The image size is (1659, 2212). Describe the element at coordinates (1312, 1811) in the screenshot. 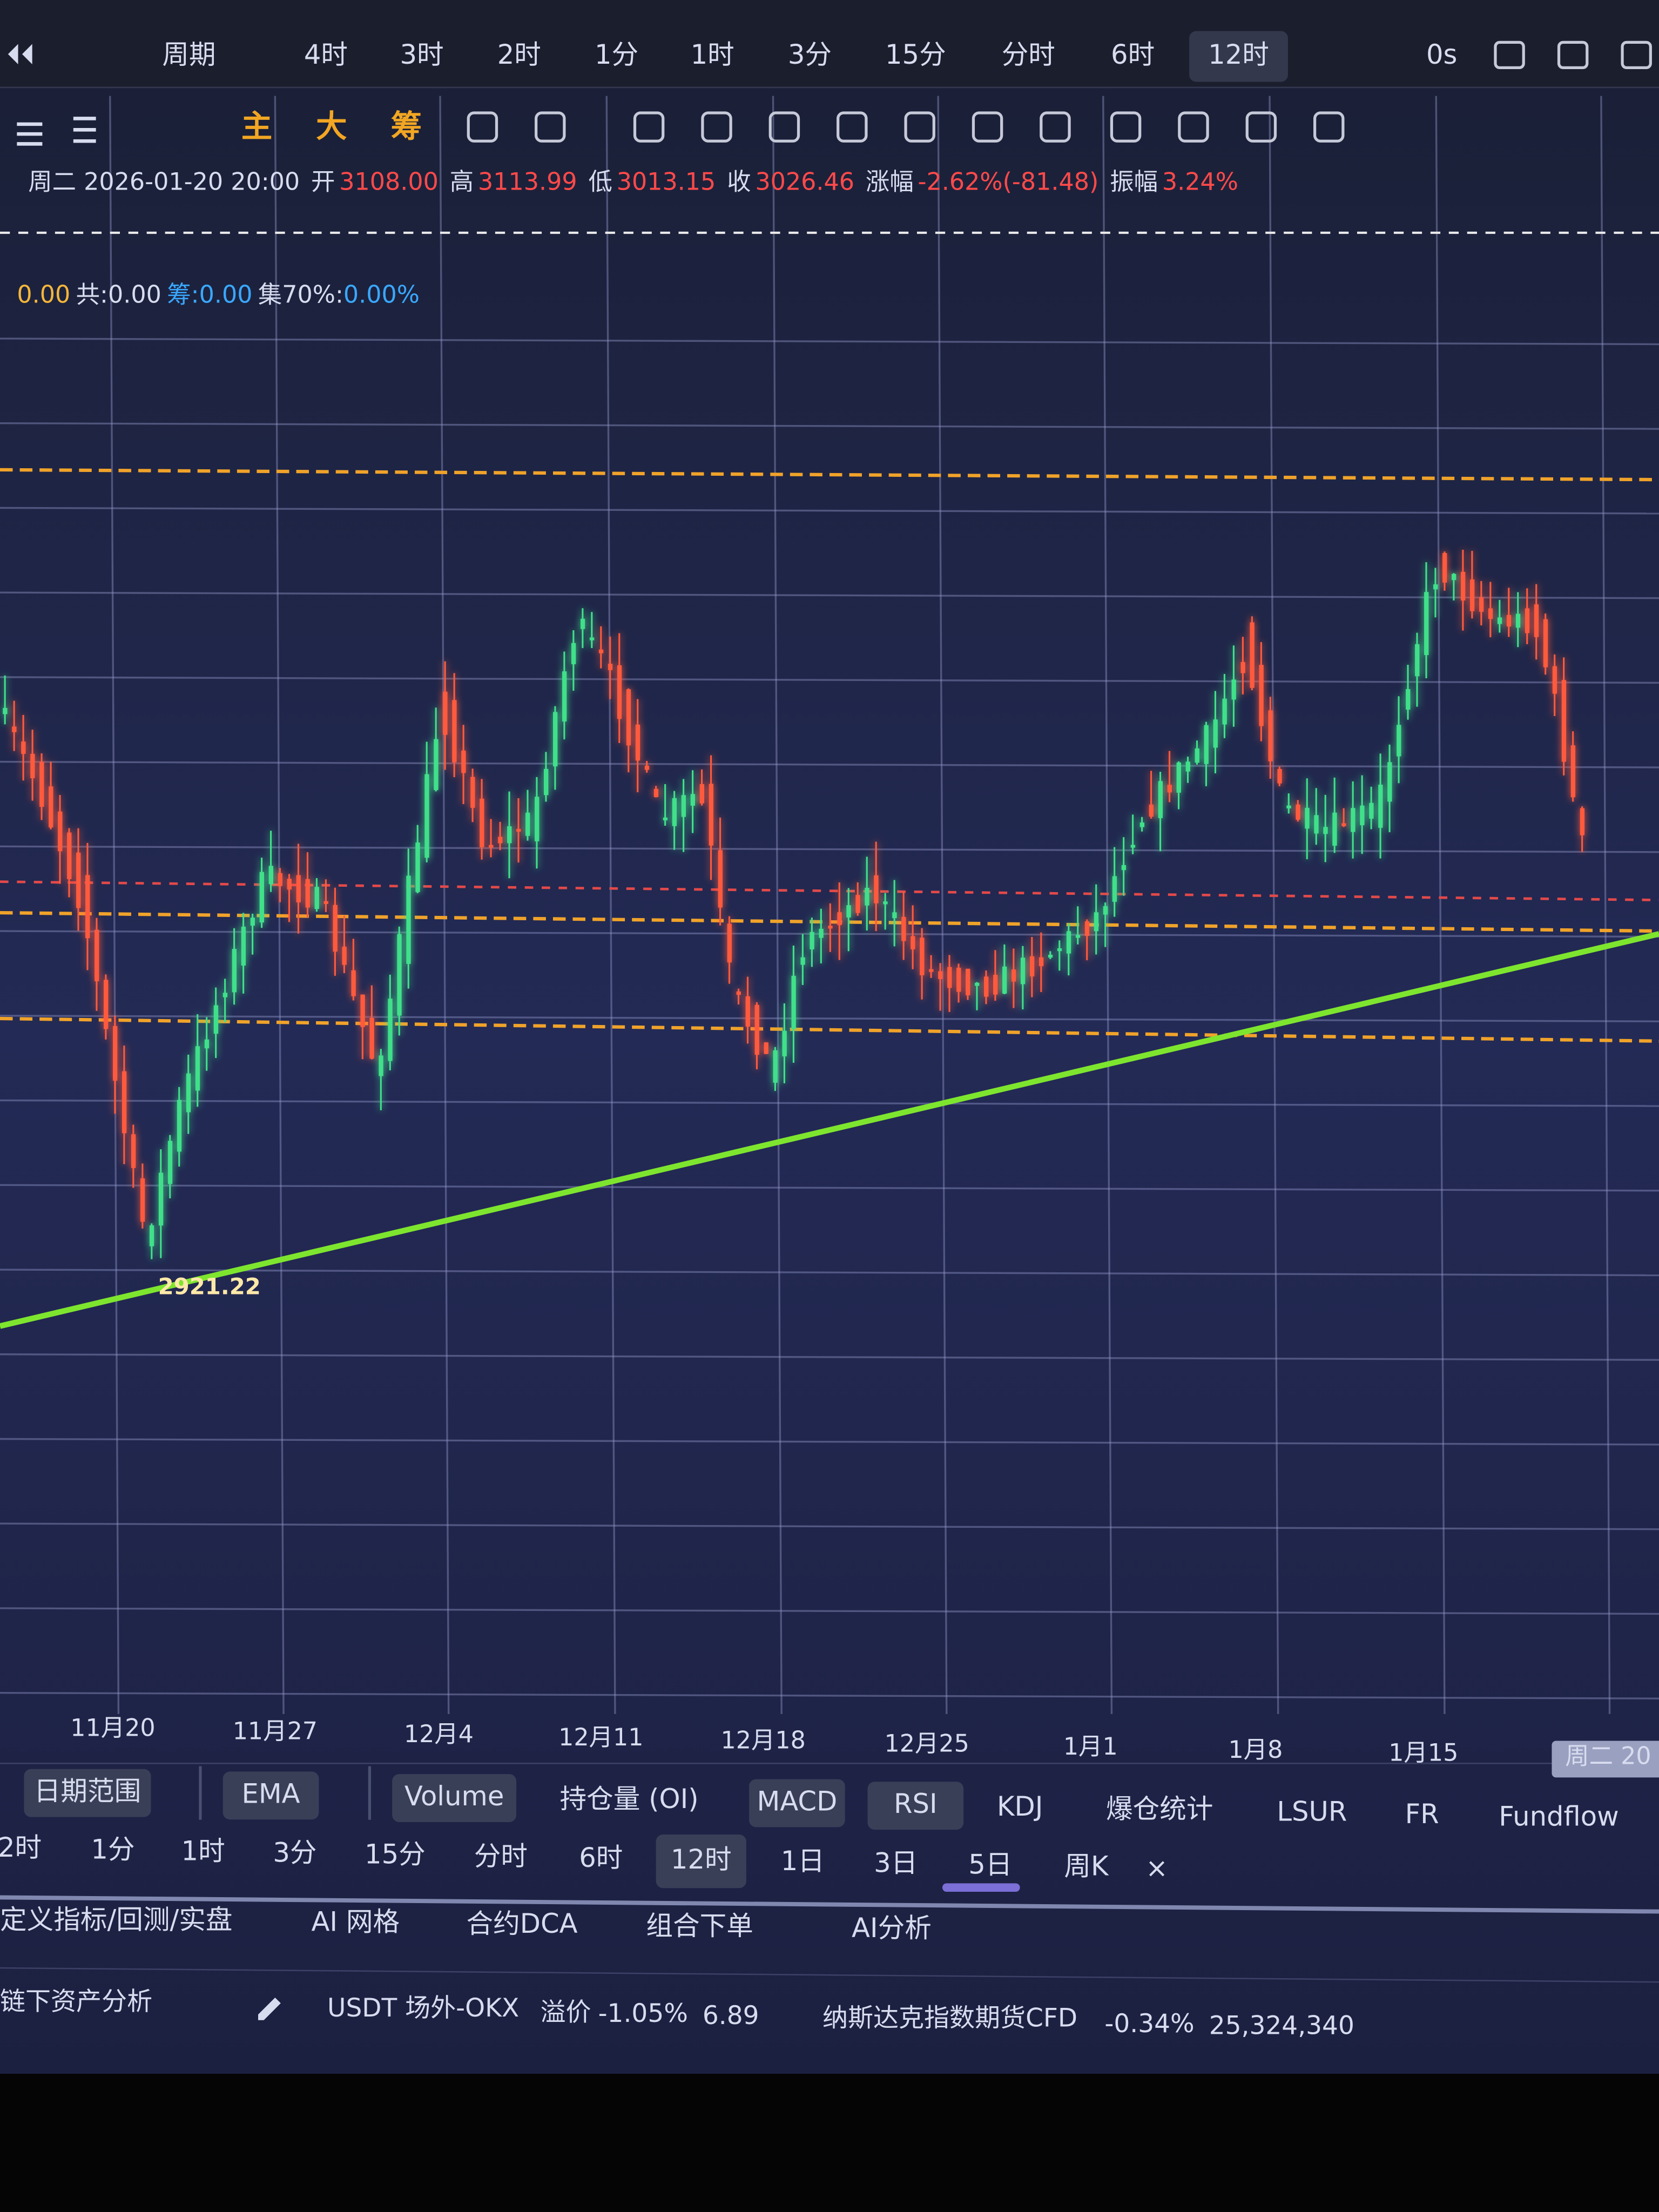

I see `indicator-button: LSUR` at that location.